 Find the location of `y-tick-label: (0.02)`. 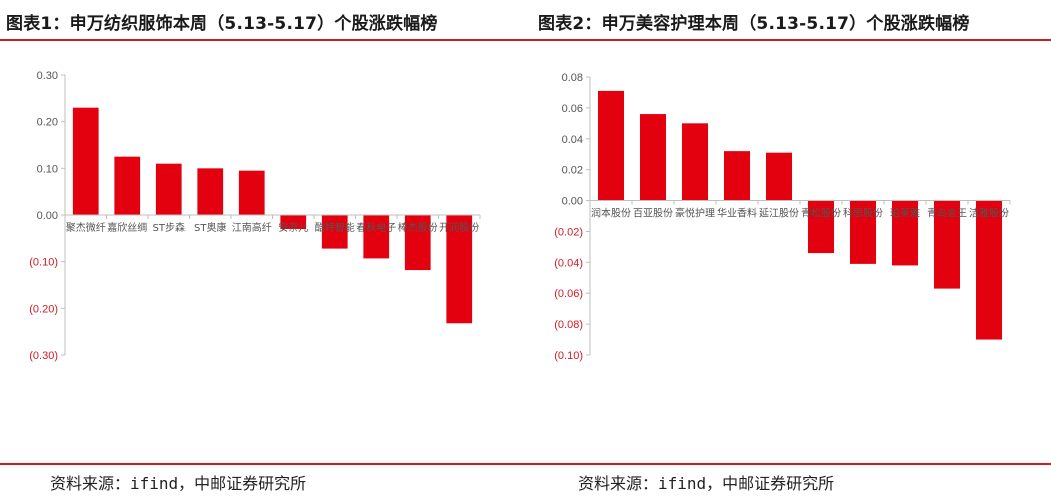

y-tick-label: (0.02) is located at coordinates (568, 232).